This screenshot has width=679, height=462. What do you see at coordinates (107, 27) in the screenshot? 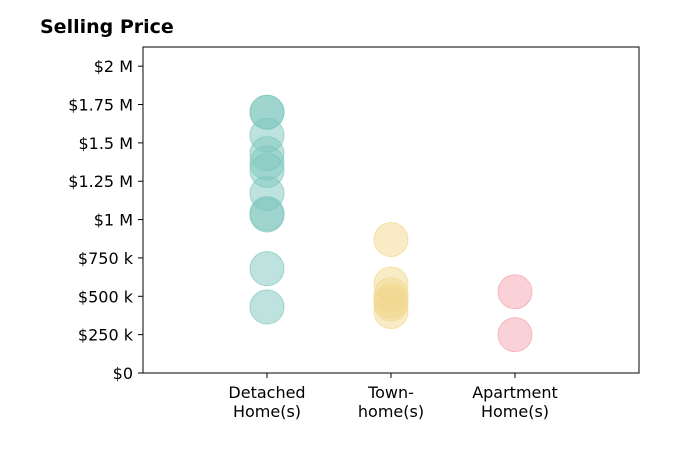
I see `chart-title: Selling Price` at bounding box center [107, 27].